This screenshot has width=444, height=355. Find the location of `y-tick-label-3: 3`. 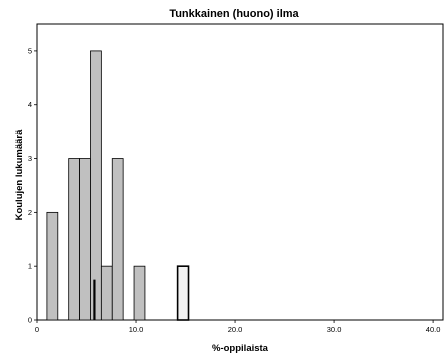

y-tick-label-3: 3 is located at coordinates (30, 158).